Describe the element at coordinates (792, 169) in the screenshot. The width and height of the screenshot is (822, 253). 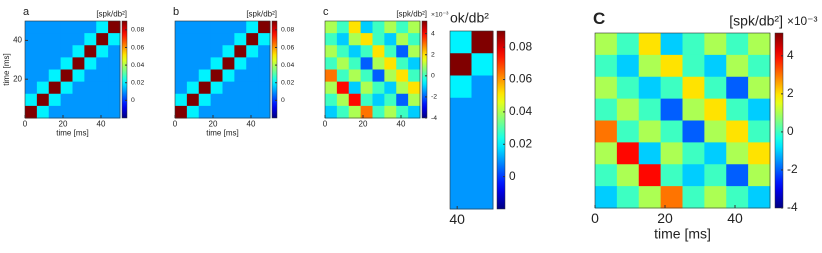
I see `colorbar-tick-label: -2` at that location.